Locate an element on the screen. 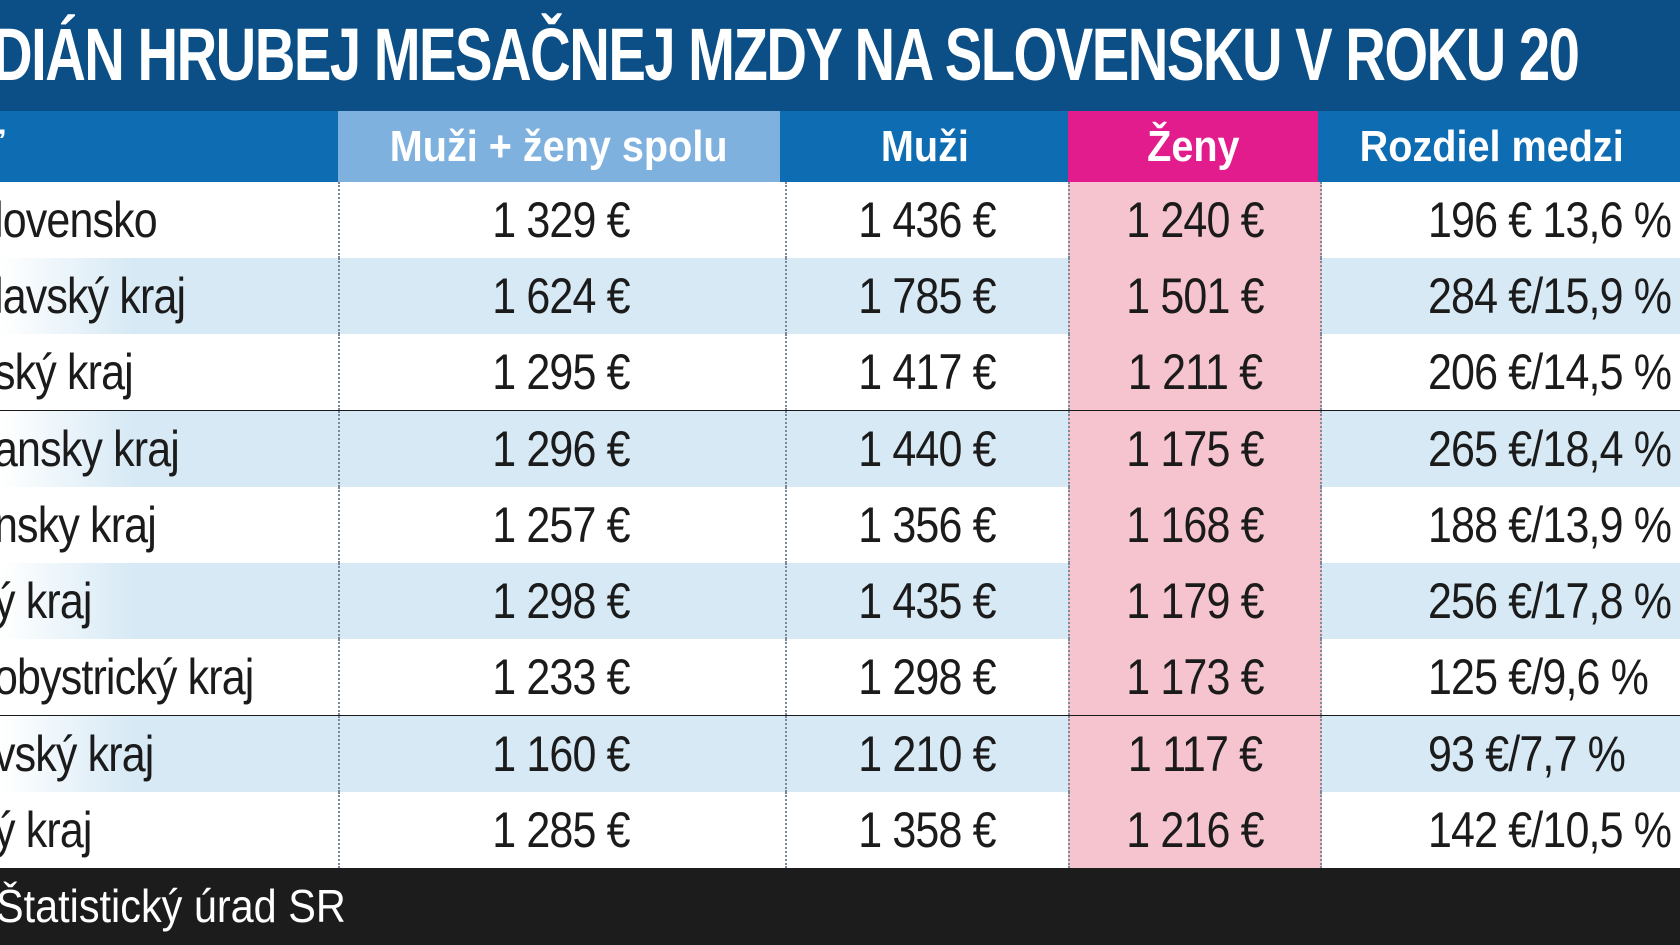 The image size is (1680, 945). row-region-value: ský kraj is located at coordinates (67, 372).